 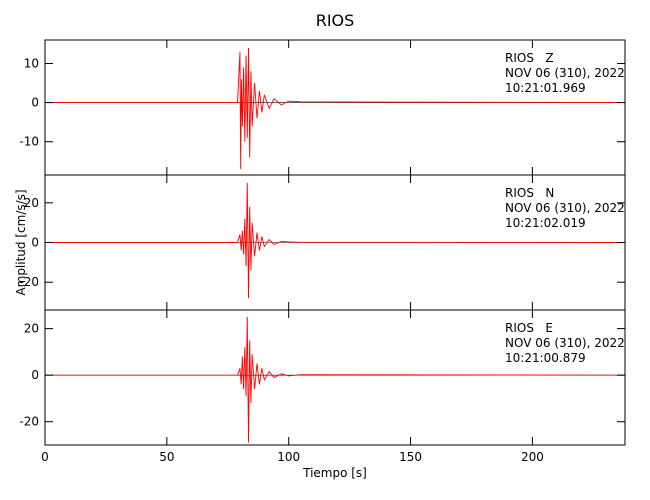 What do you see at coordinates (545, 358) in the screenshot?
I see `annotation: 10:21:00.879` at bounding box center [545, 358].